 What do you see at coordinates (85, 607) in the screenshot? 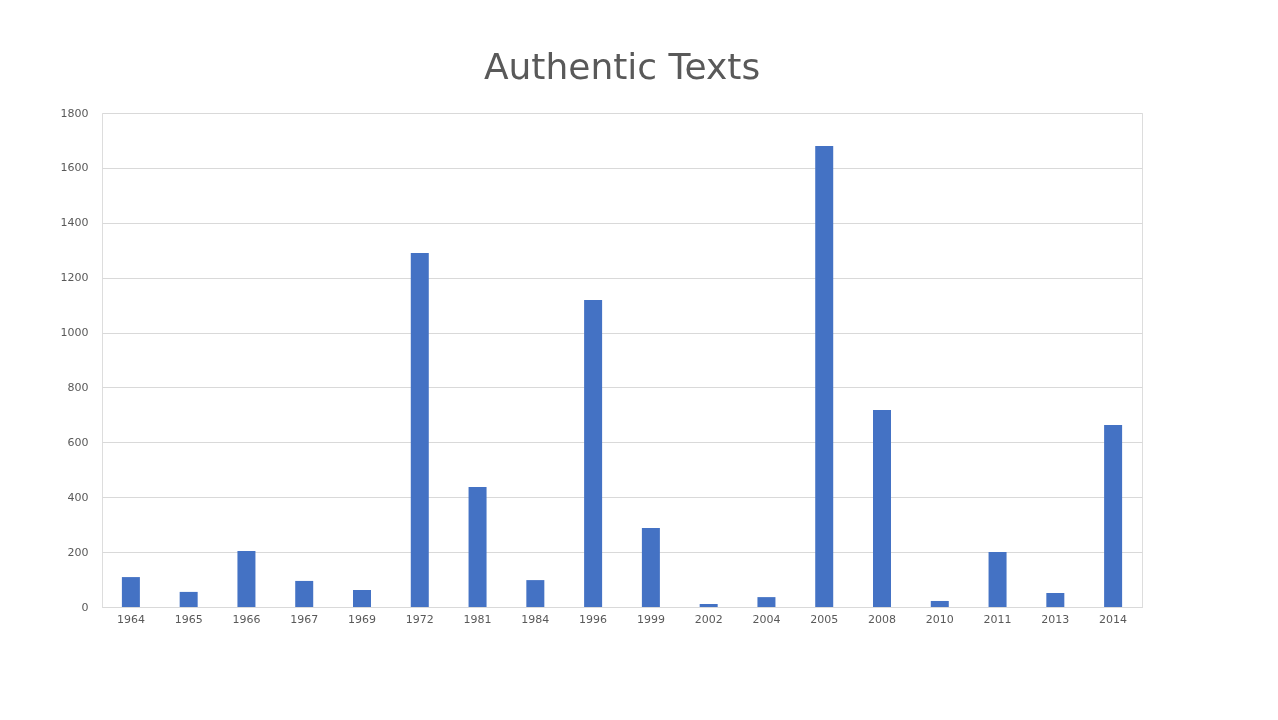
I see `y-tick-label: 0` at bounding box center [85, 607].